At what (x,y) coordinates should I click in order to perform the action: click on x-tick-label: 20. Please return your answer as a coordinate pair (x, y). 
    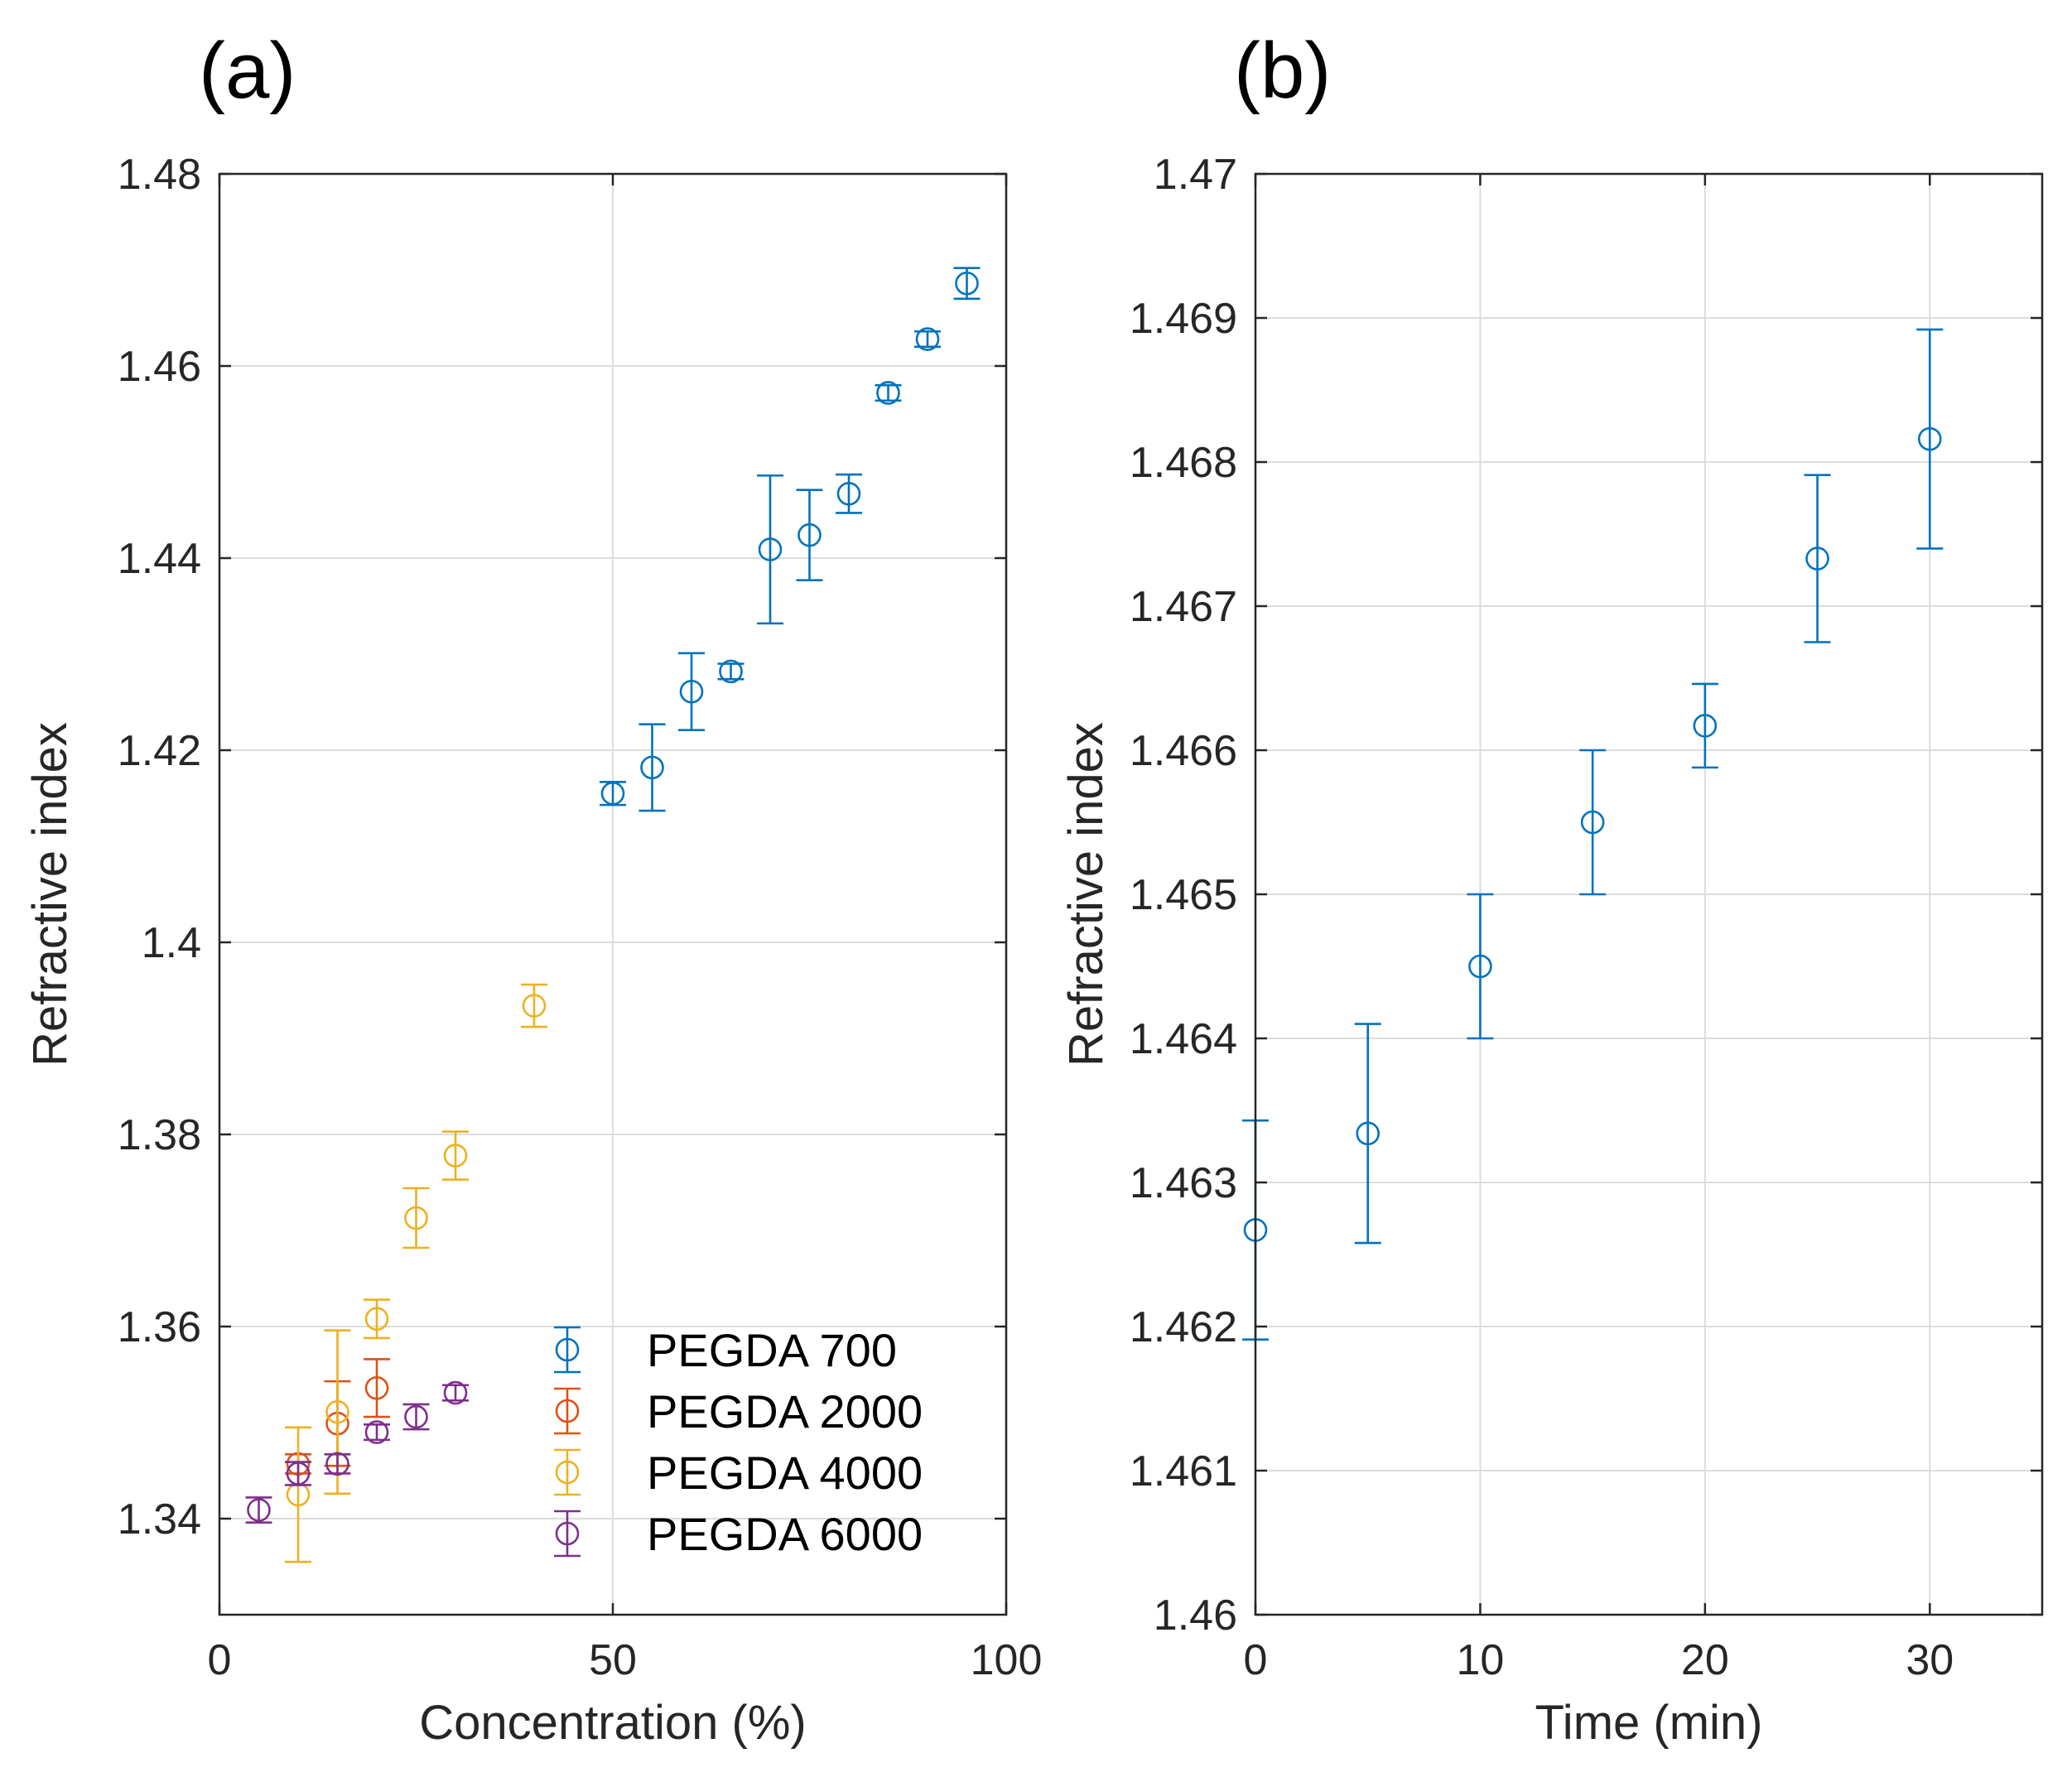
    Looking at the image, I should click on (1705, 1660).